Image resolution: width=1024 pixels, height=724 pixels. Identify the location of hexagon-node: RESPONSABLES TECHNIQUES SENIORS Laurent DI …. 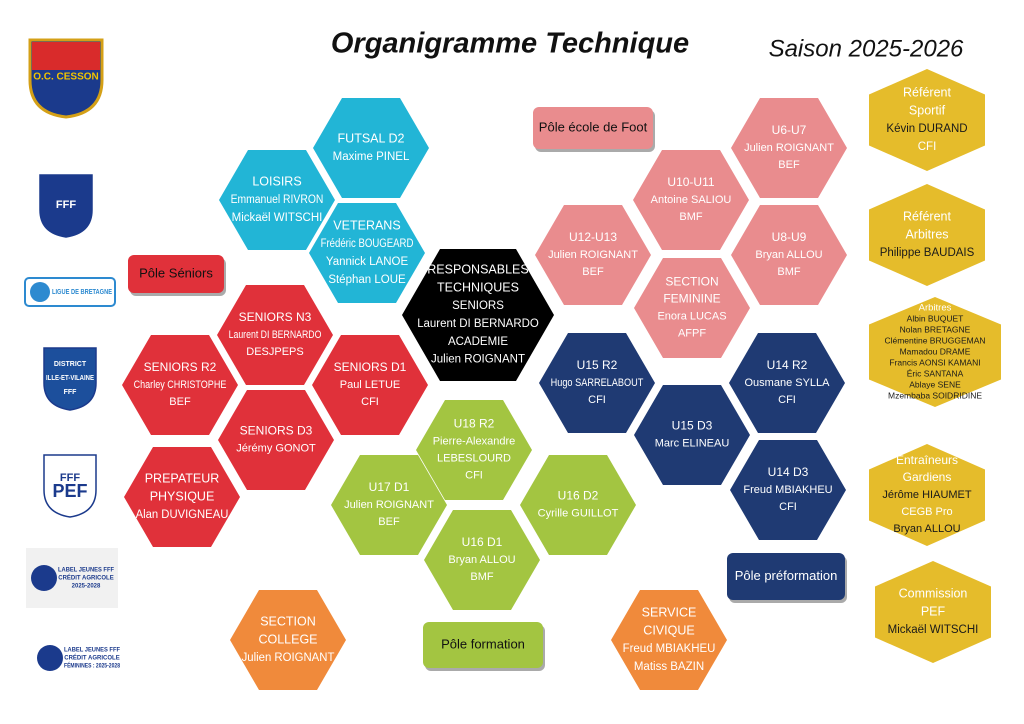
(478, 315).